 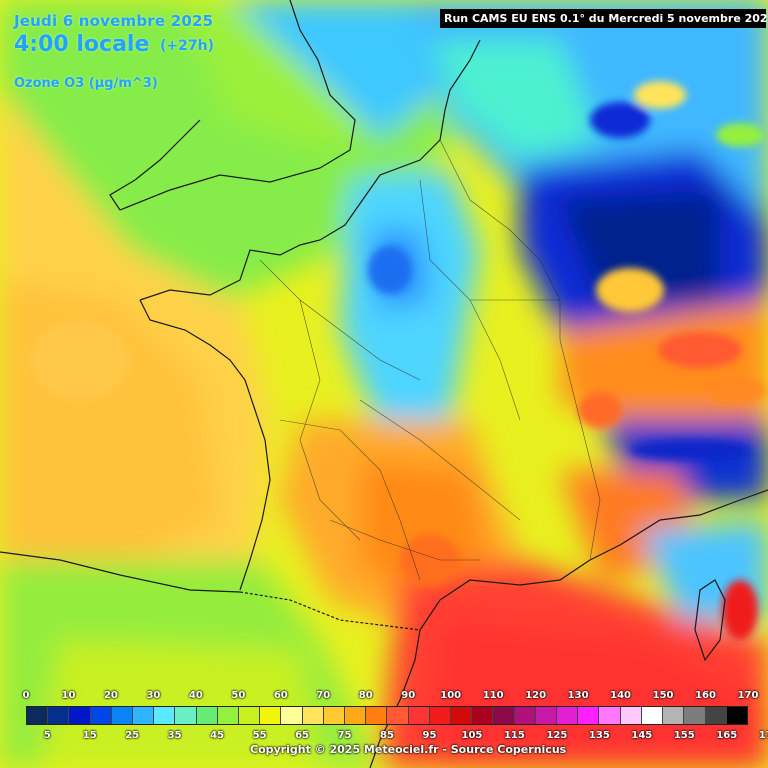 What do you see at coordinates (280, 695) in the screenshot?
I see `legend-tick-label: 60` at bounding box center [280, 695].